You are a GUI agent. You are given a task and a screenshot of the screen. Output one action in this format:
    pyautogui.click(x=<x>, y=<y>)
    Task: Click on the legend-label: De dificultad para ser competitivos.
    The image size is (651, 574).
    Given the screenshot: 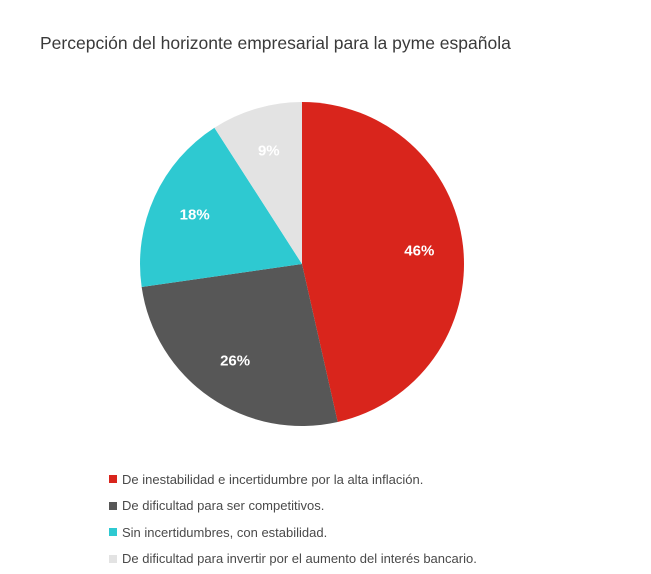 What is the action you would take?
    pyautogui.click(x=223, y=506)
    